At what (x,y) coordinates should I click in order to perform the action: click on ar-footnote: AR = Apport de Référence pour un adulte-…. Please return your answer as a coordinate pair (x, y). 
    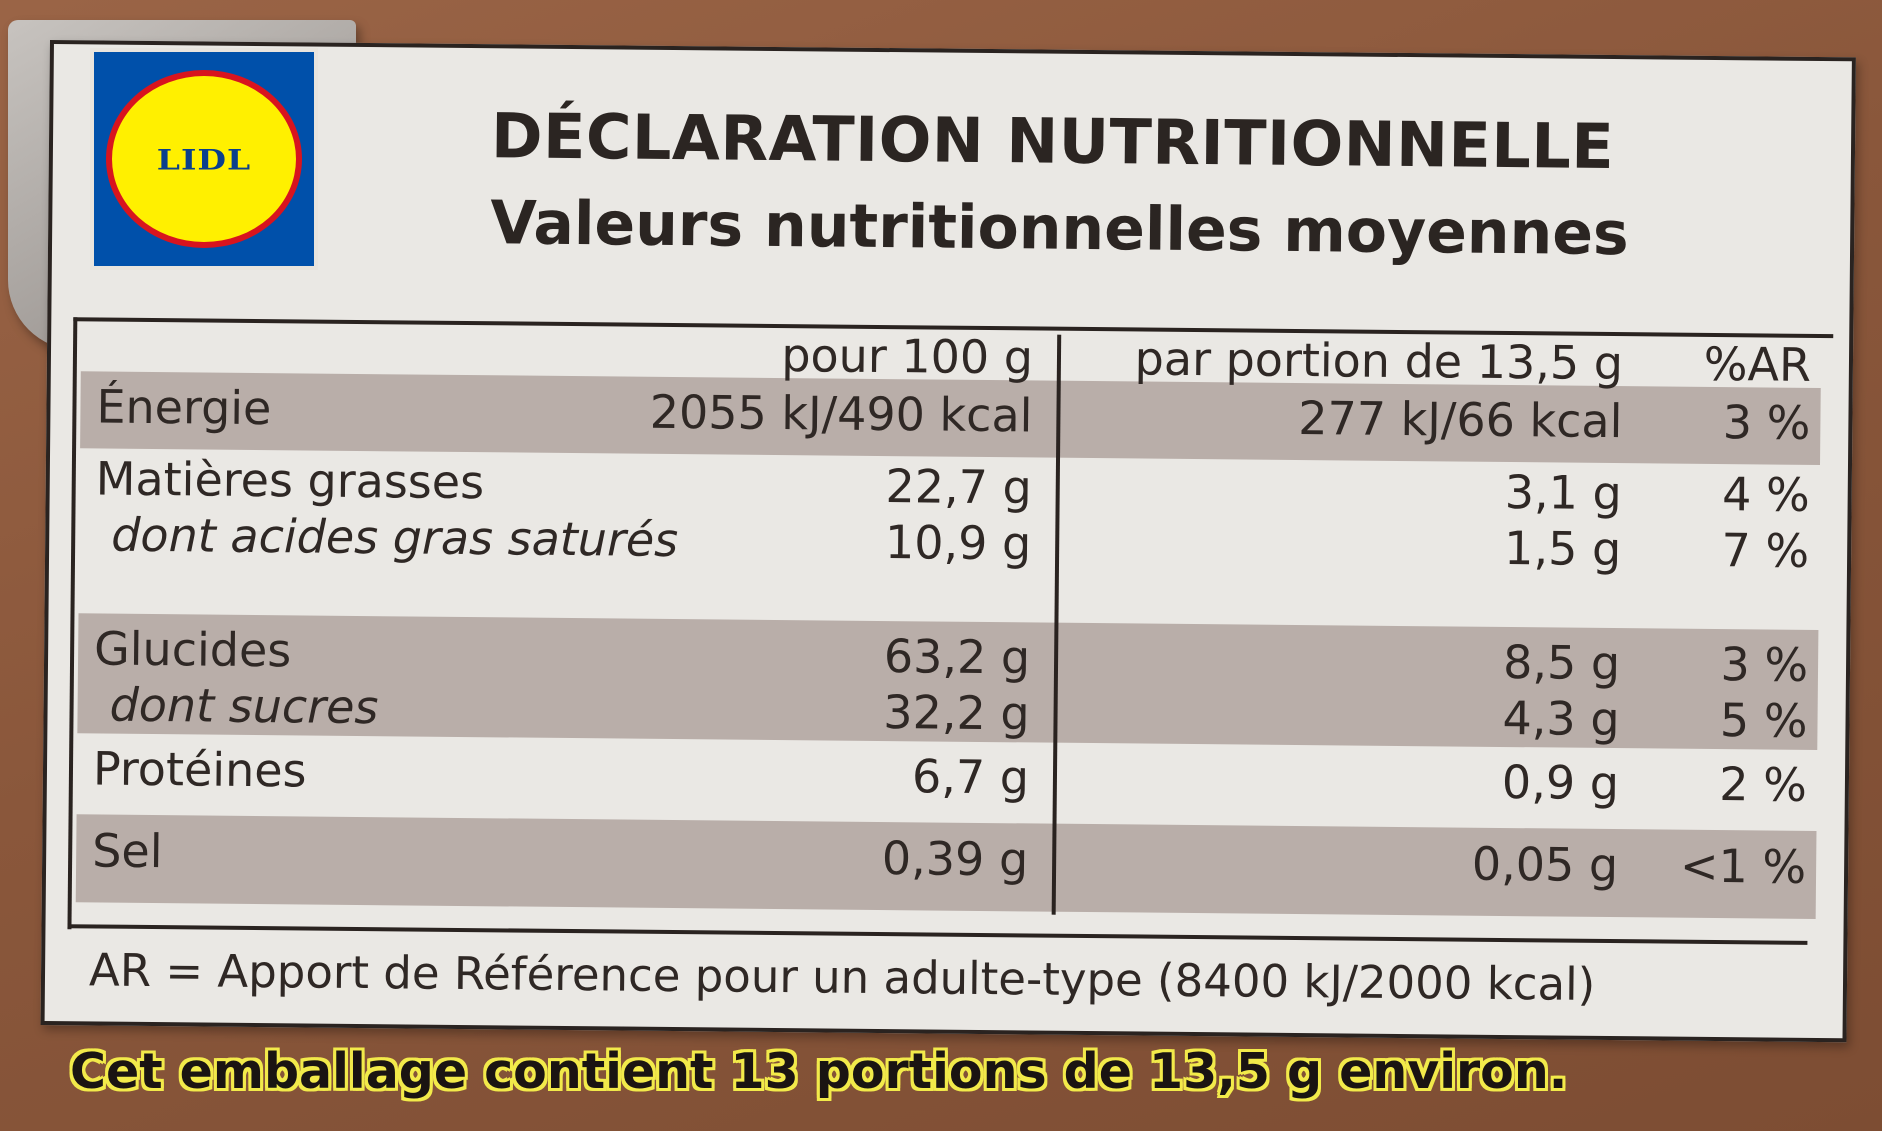
    Looking at the image, I should click on (842, 977).